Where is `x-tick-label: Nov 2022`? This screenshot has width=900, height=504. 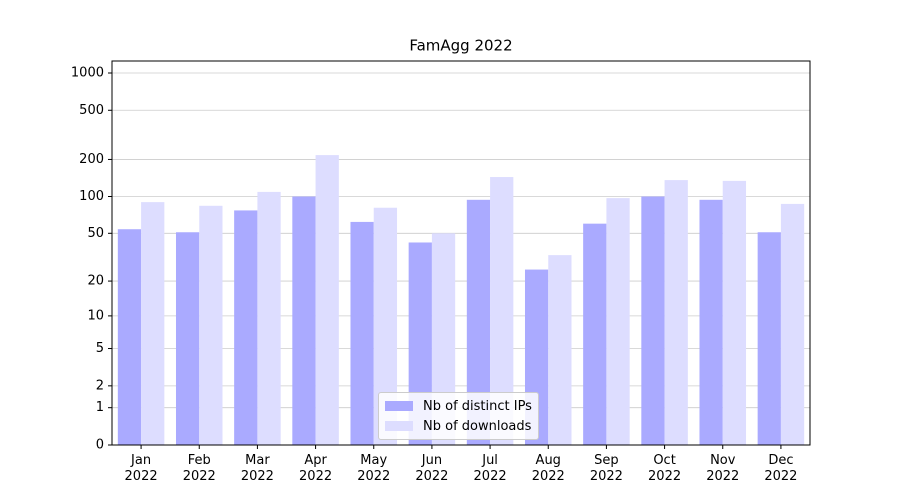 x-tick-label: Nov 2022 is located at coordinates (723, 468).